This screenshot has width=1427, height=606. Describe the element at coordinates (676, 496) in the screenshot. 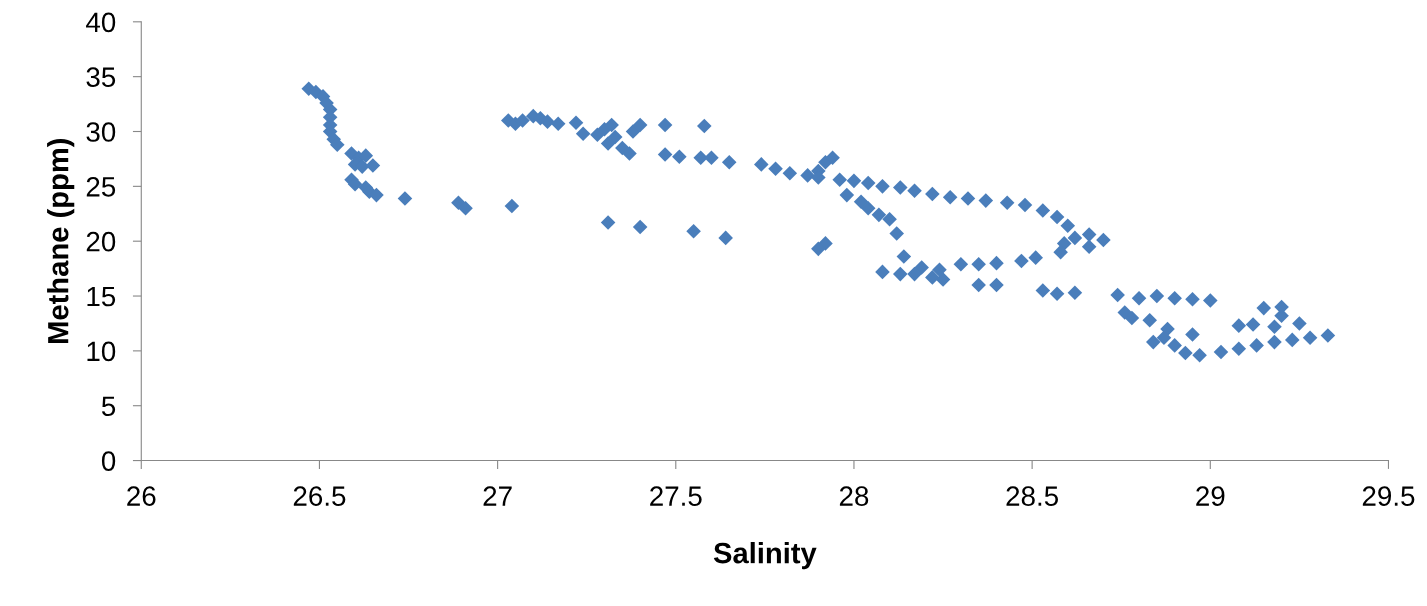

I see `x-tick-label: 27.5` at that location.